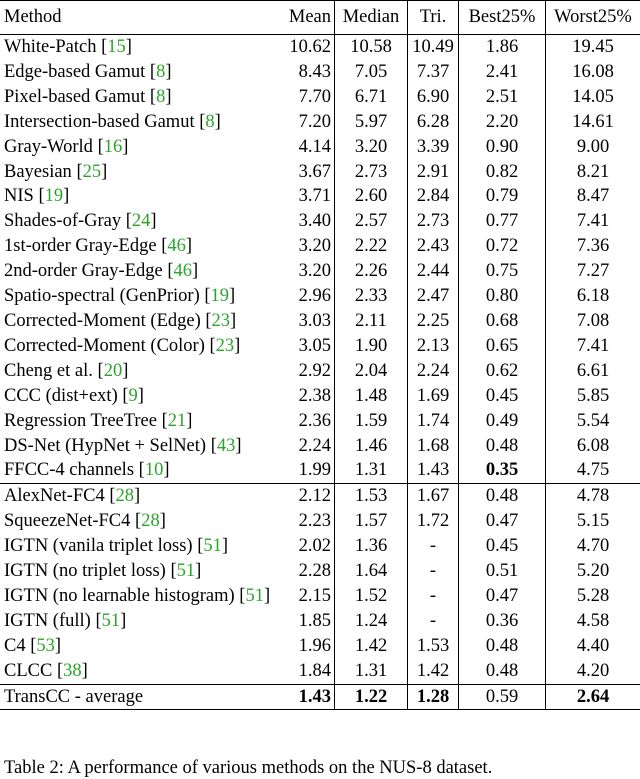 This screenshot has height=779, width=640. What do you see at coordinates (305, 671) in the screenshot?
I see `mean-cell: 1.84` at bounding box center [305, 671].